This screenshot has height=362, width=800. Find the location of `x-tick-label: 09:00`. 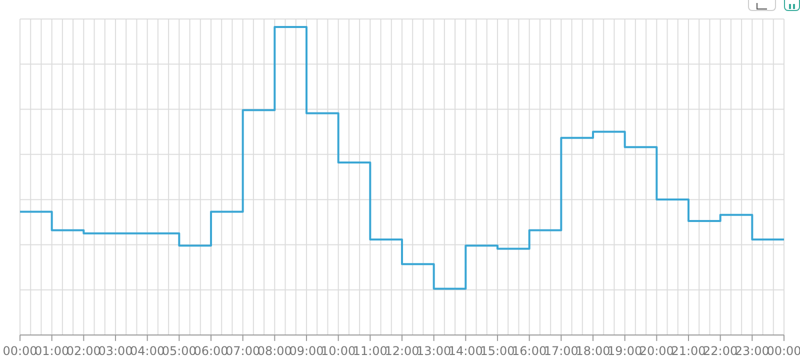

x-tick-label: 09:00 is located at coordinates (306, 351).